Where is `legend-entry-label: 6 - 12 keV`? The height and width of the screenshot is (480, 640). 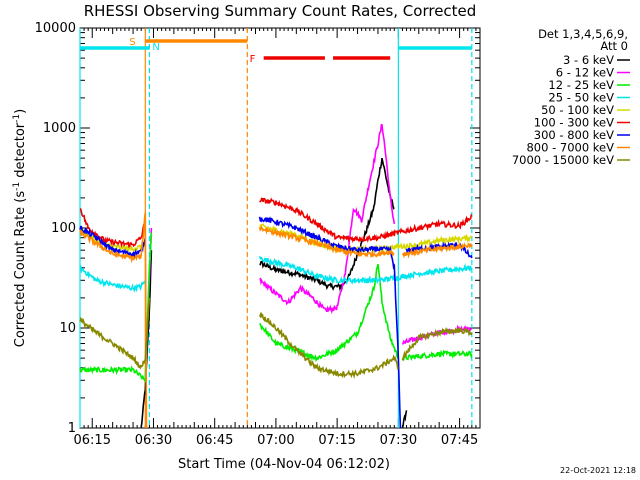
legend-entry-label: 6 - 12 keV is located at coordinates (585, 73).